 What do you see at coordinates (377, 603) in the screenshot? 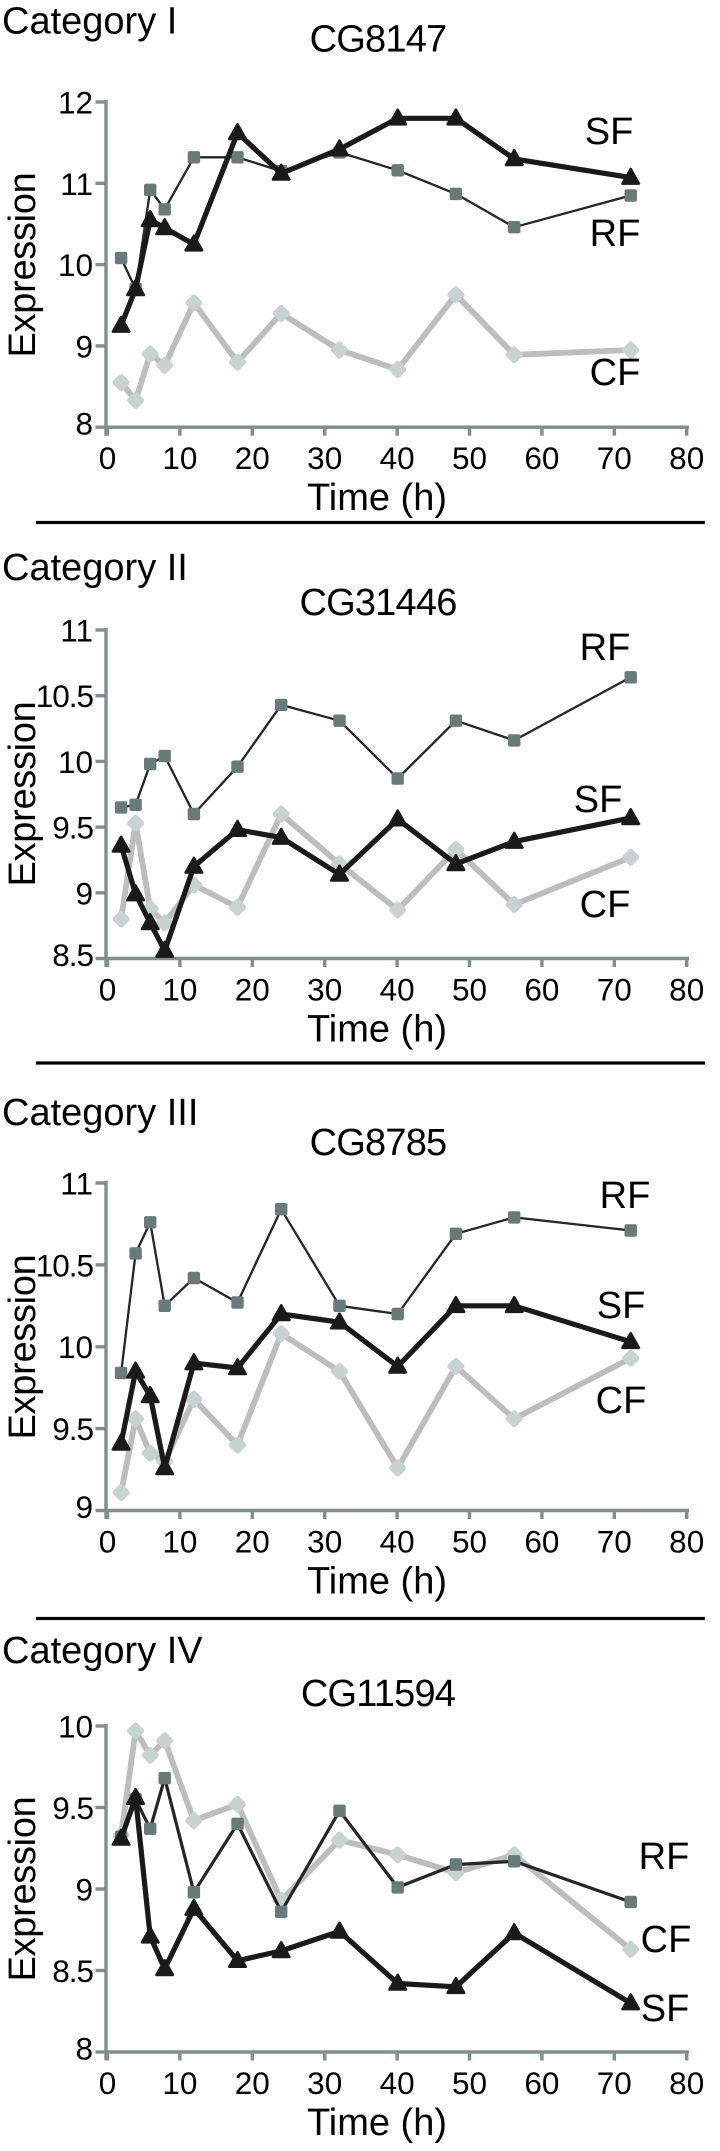
I see `svg-text: CG31446` at bounding box center [377, 603].